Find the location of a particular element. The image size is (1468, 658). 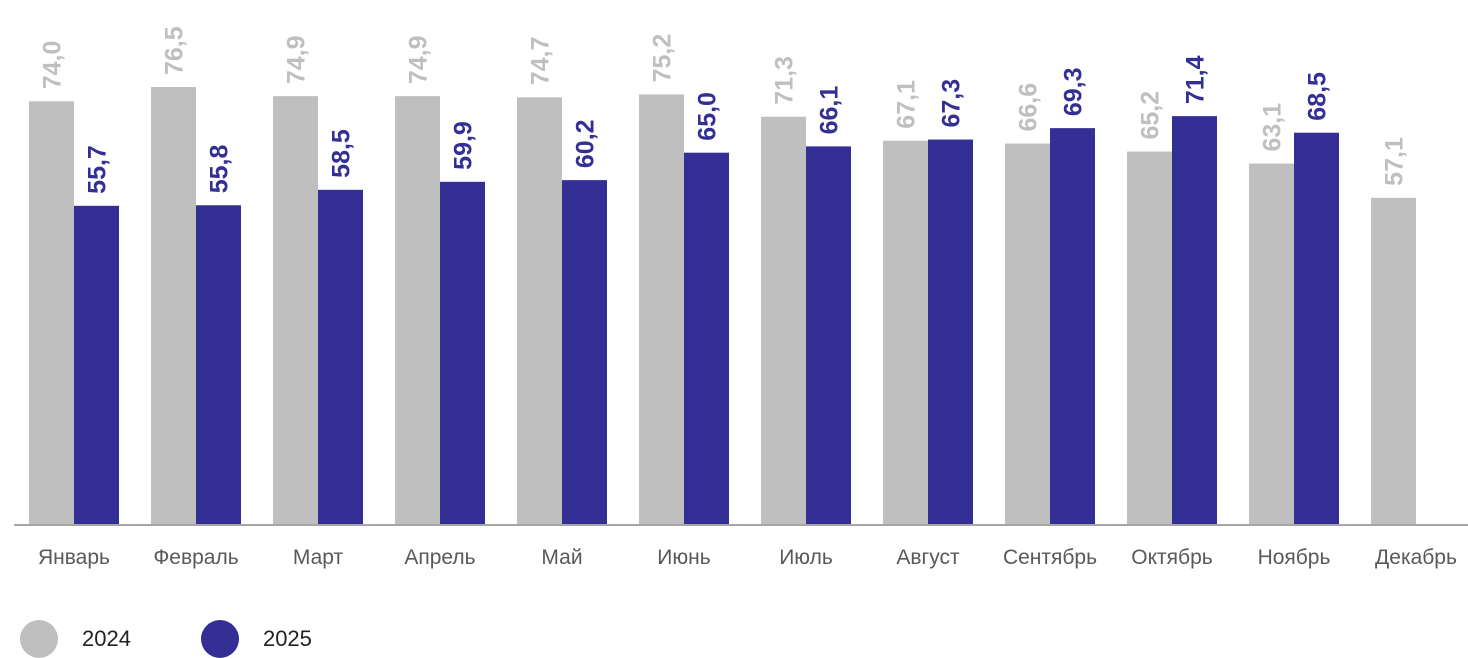

x-tick-label-3: Март is located at coordinates (318, 557).